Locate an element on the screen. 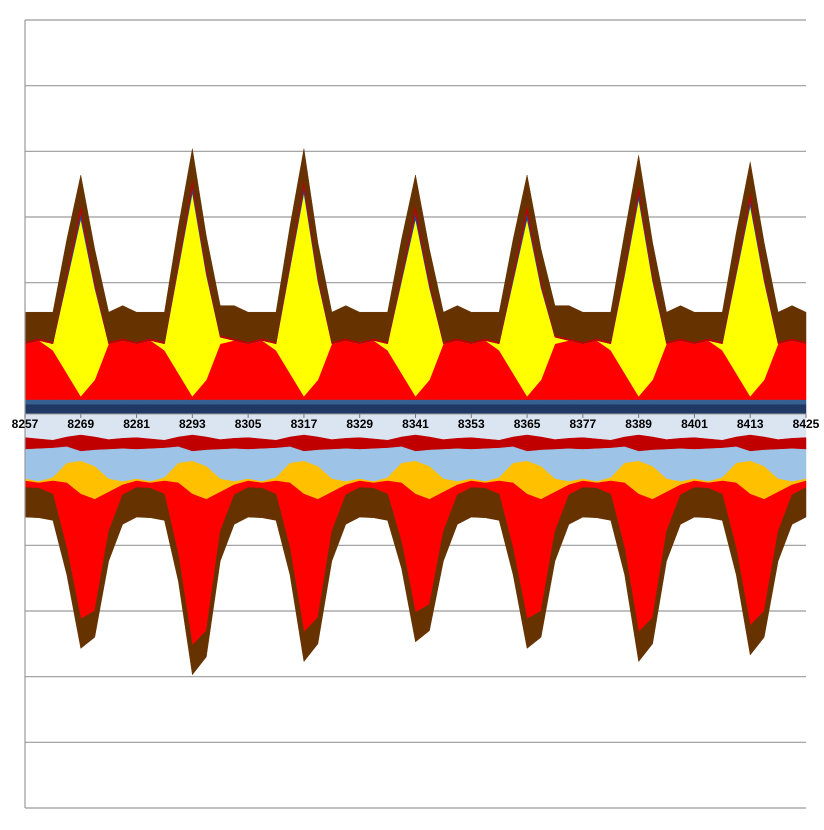 The width and height of the screenshot is (824, 830). x-tick-label: 8365 is located at coordinates (527, 424).